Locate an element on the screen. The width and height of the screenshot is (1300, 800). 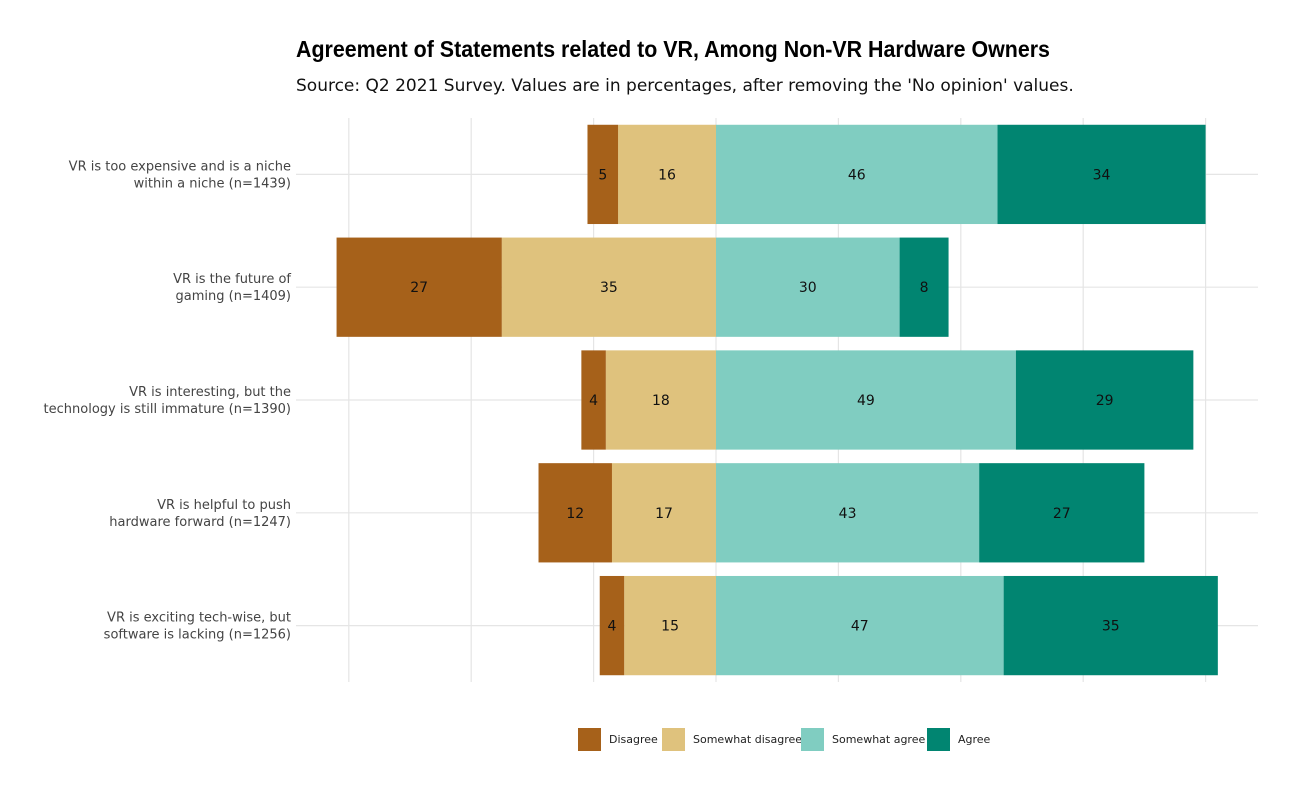
bar-value-label: 16 is located at coordinates (667, 175).